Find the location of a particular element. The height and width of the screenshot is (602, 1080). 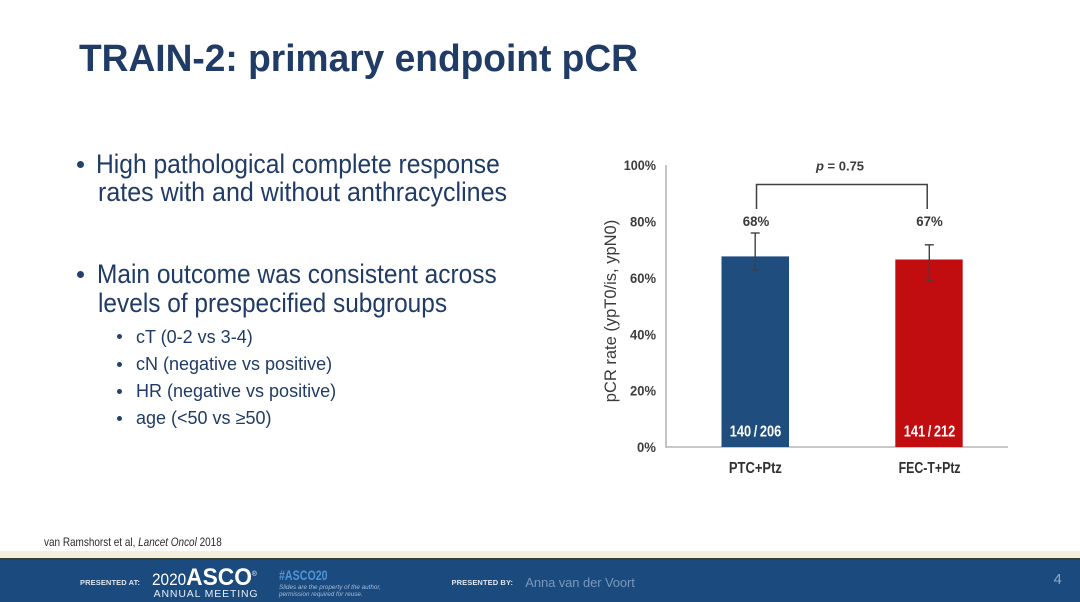

svg-text: 0% is located at coordinates (647, 447).